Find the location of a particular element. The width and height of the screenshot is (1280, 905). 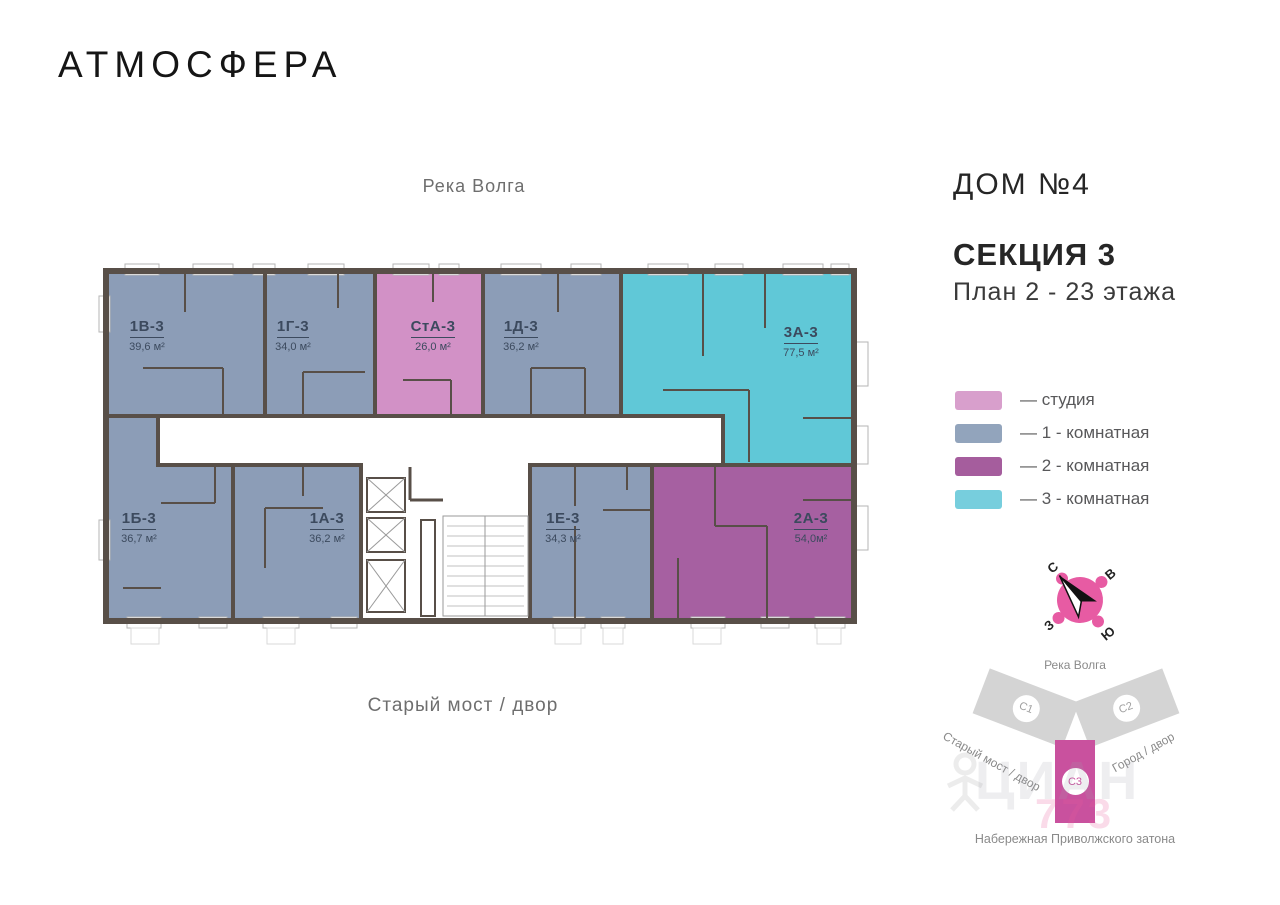

apartment-2a3 is located at coordinates (752, 542).